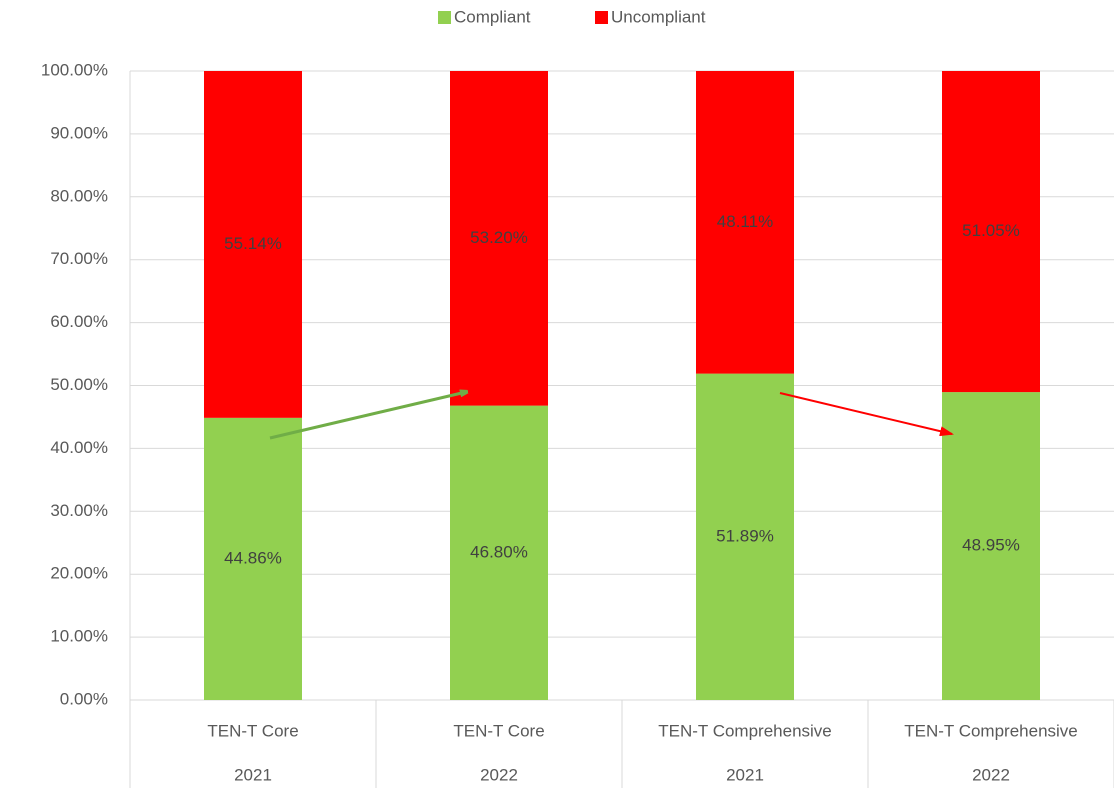  What do you see at coordinates (367, 416) in the screenshot?
I see `trend-arrow-up` at bounding box center [367, 416].